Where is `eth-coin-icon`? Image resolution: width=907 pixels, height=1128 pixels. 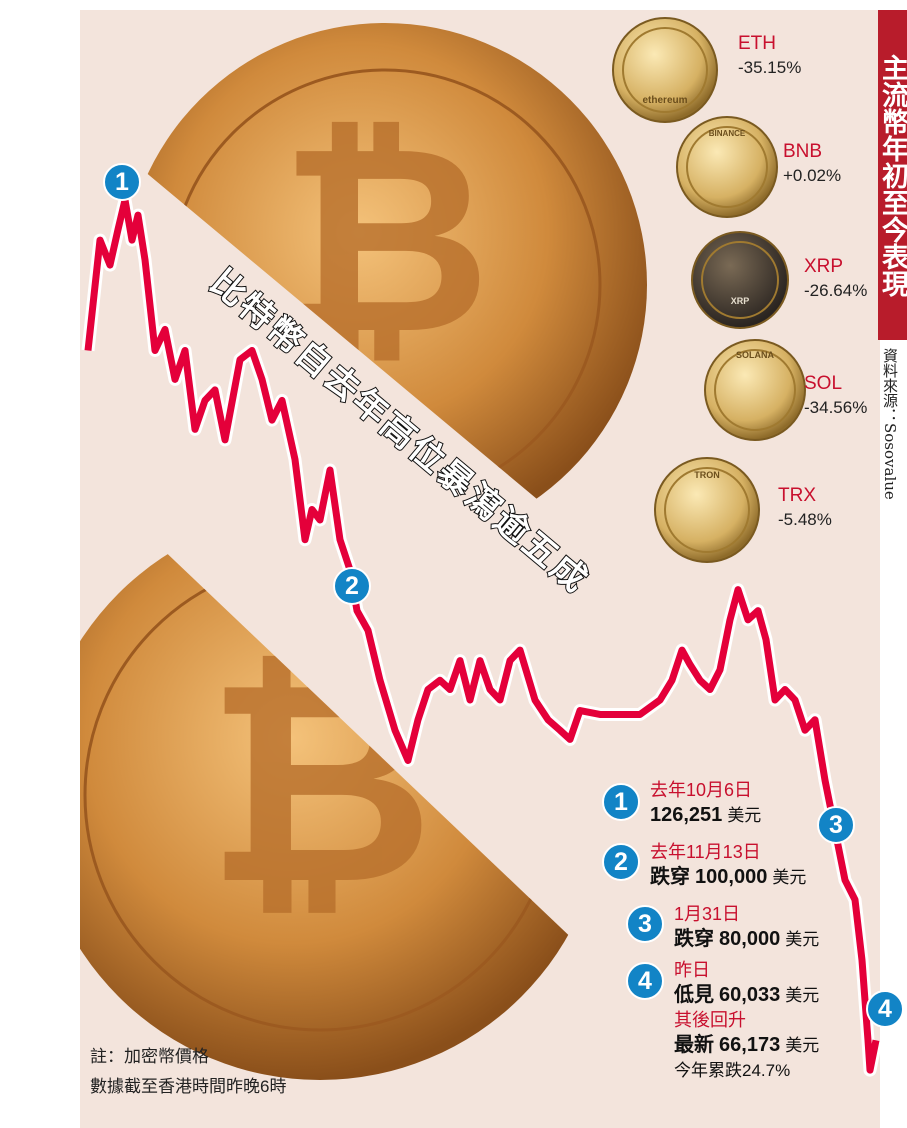 eth-coin-icon is located at coordinates (665, 70).